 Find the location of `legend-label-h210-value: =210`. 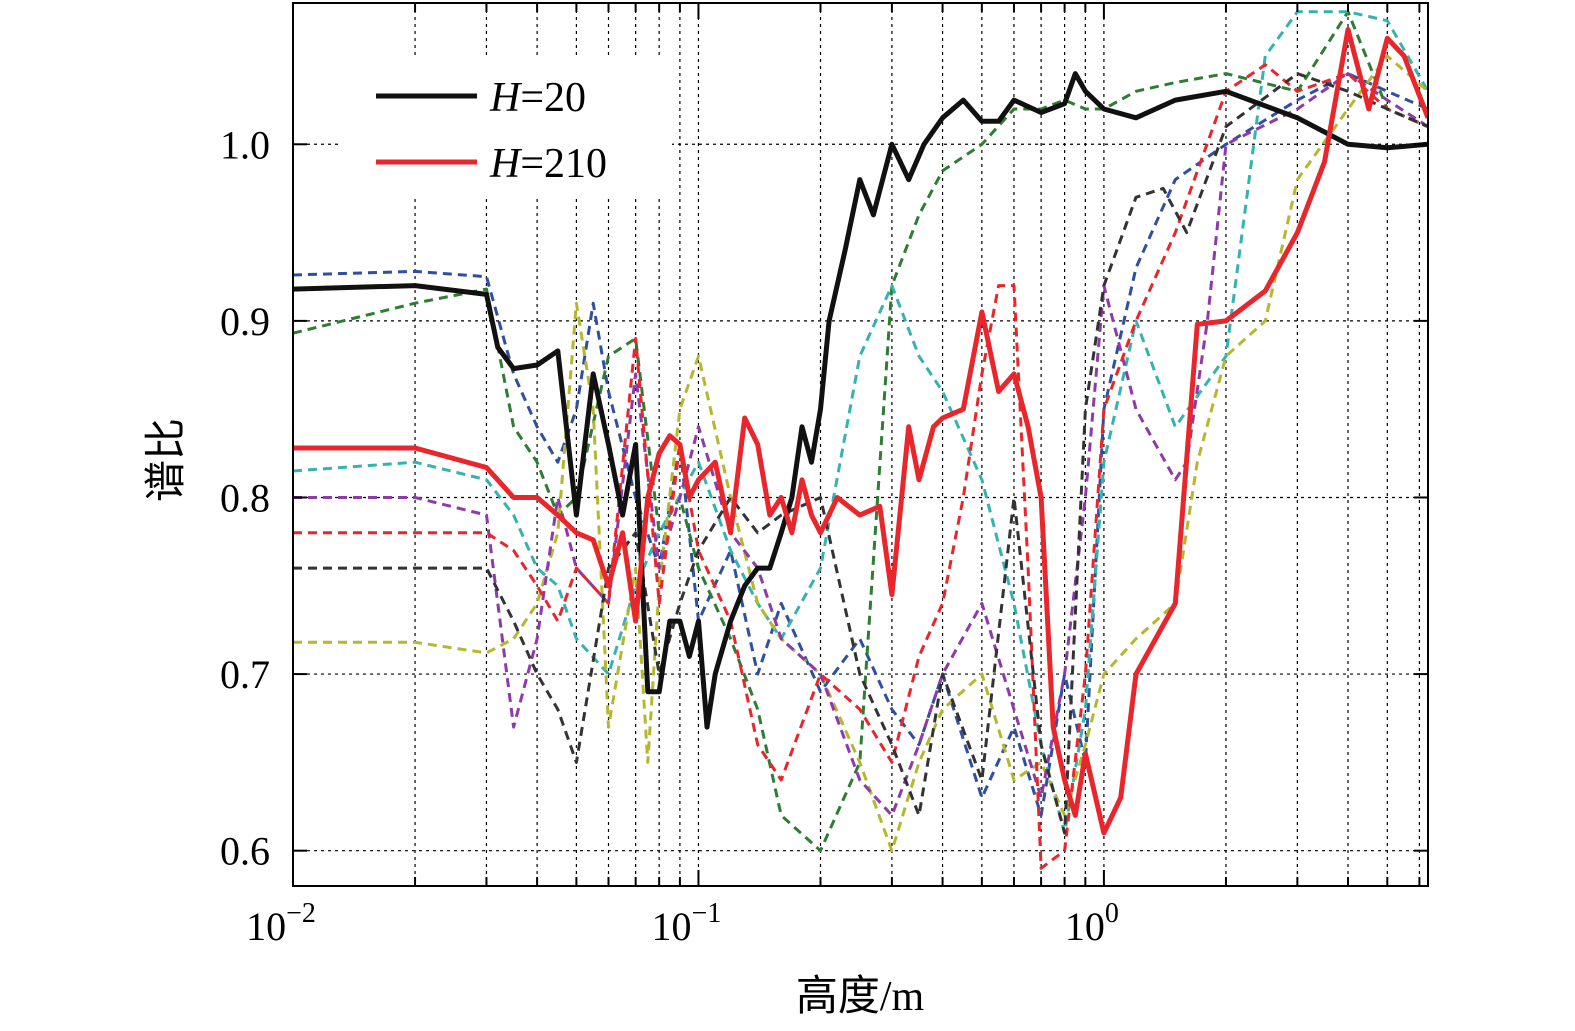

legend-label-h210-value: =210 is located at coordinates (563, 164).